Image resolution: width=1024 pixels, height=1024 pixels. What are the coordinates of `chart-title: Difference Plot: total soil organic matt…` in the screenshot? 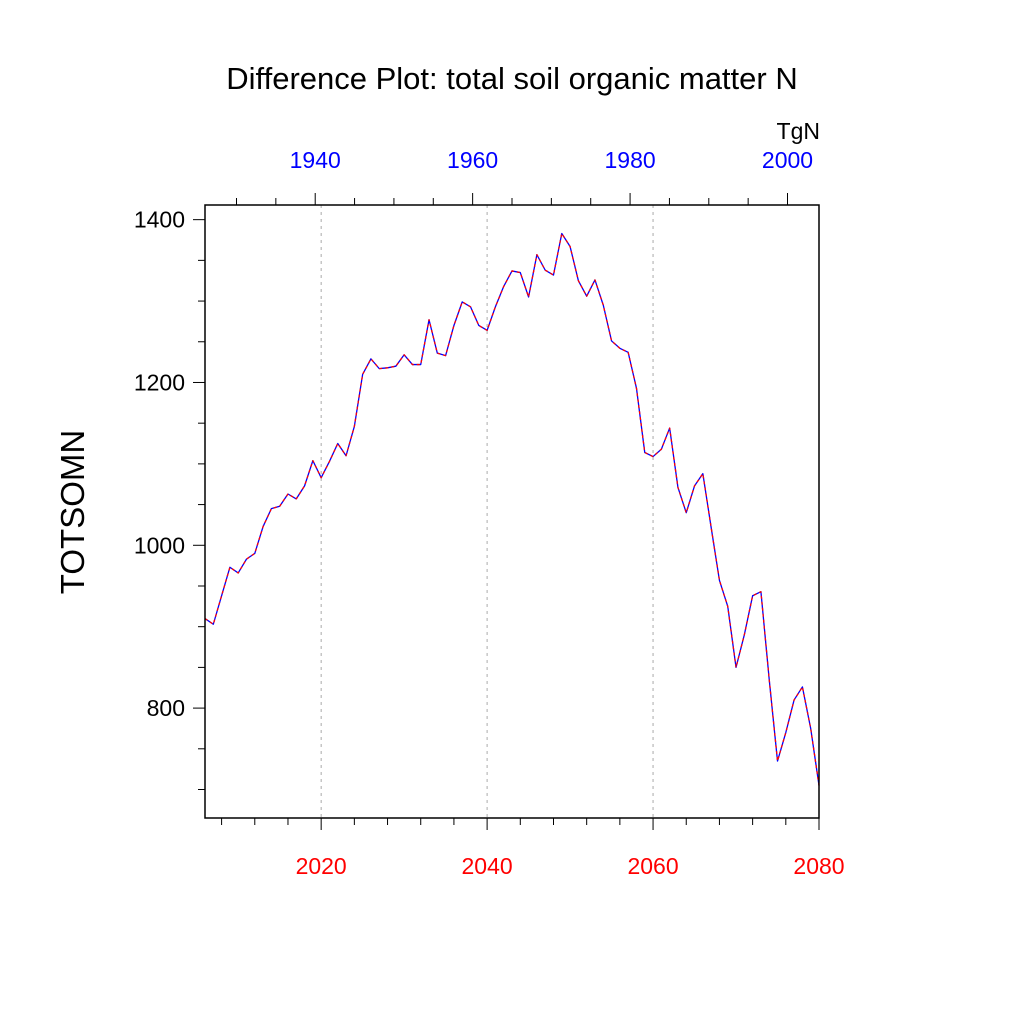 It's located at (511, 78).